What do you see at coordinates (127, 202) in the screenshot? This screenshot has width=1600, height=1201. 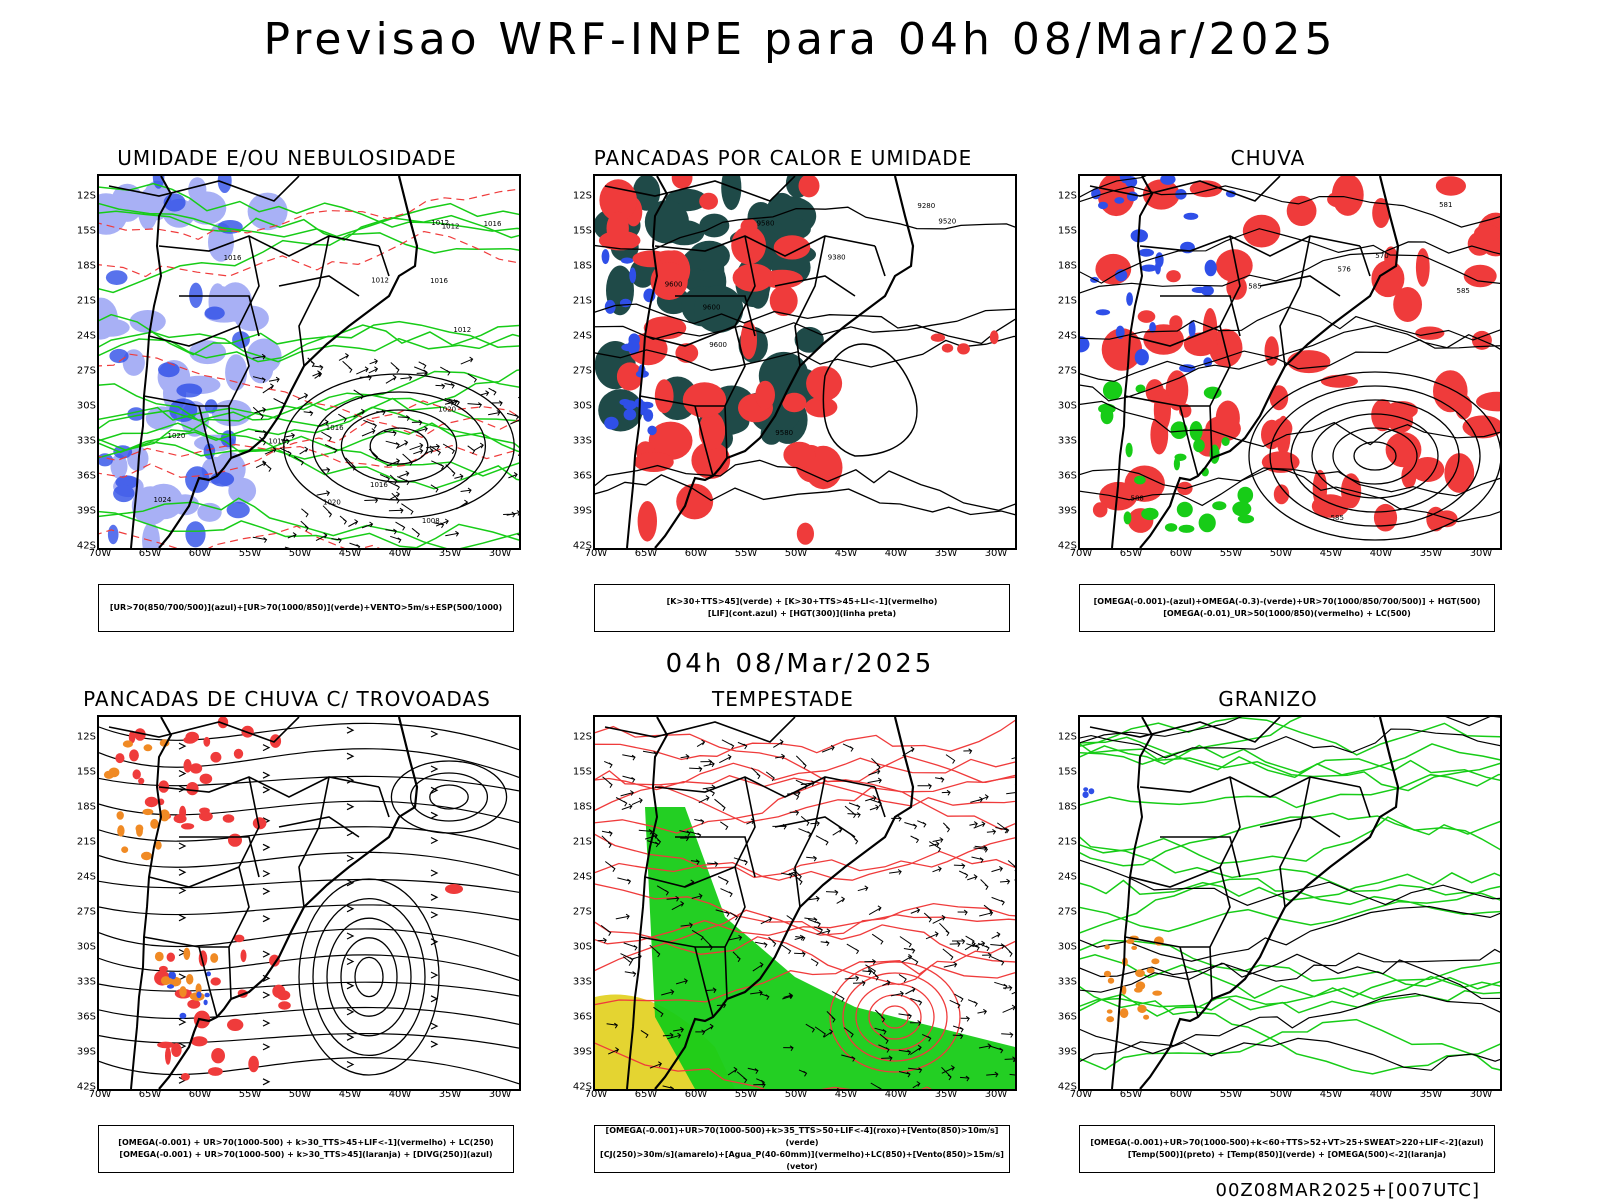 I see `high-humidity-lightblue-patch` at bounding box center [127, 202].